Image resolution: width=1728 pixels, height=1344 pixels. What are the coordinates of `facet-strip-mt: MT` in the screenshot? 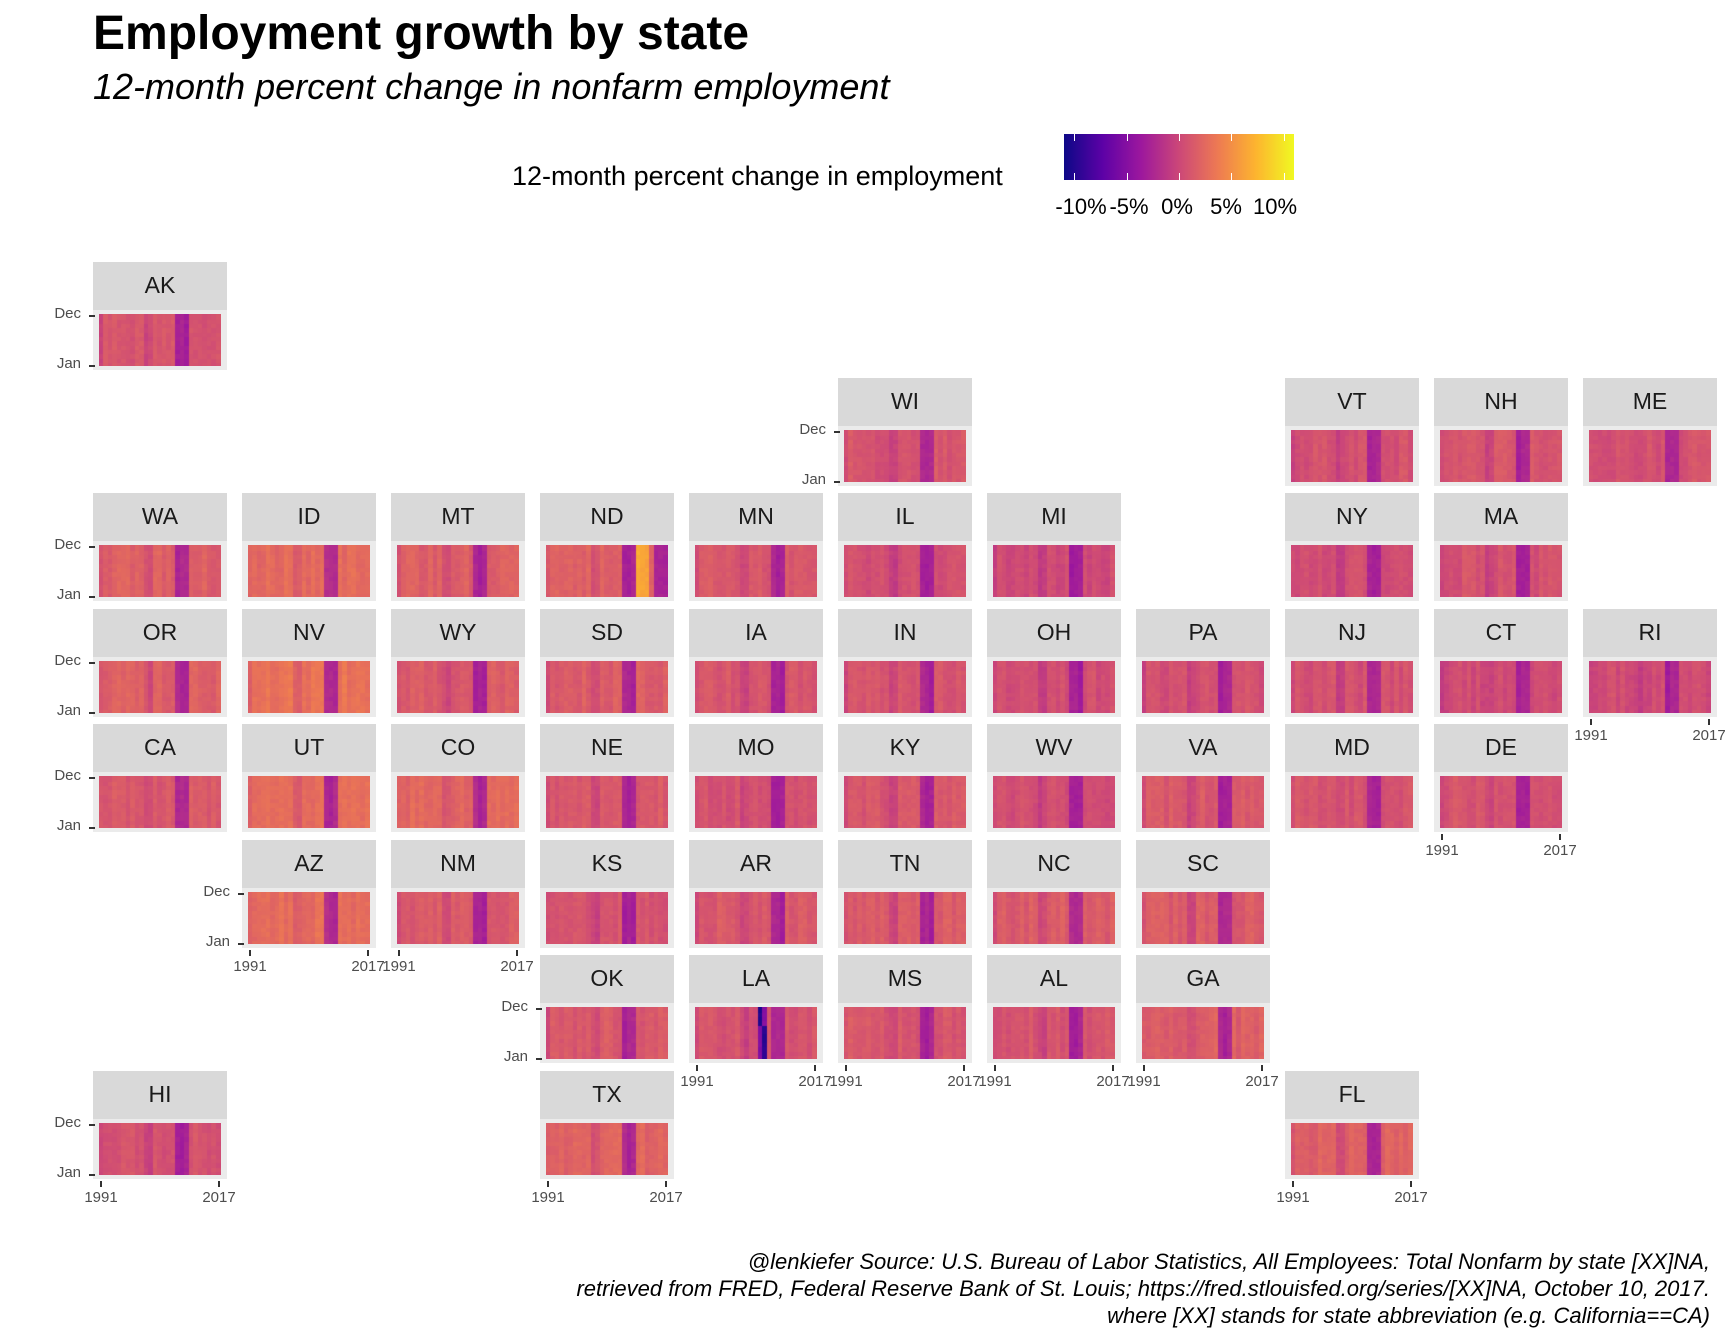 It's located at (458, 517).